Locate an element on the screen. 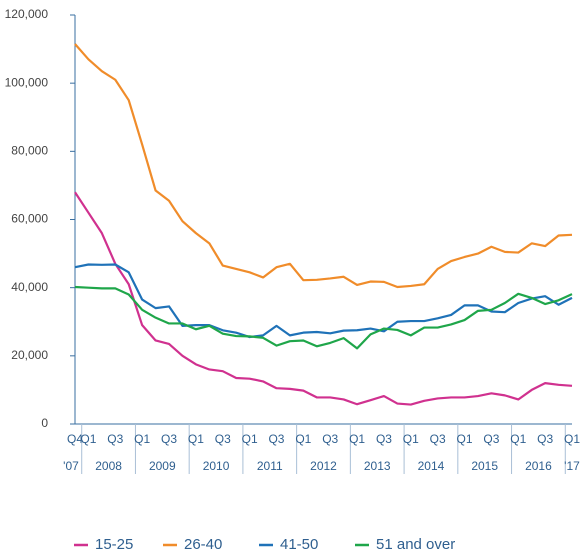 This screenshot has width=582, height=559. x-tick-label: Q4 is located at coordinates (75, 439).